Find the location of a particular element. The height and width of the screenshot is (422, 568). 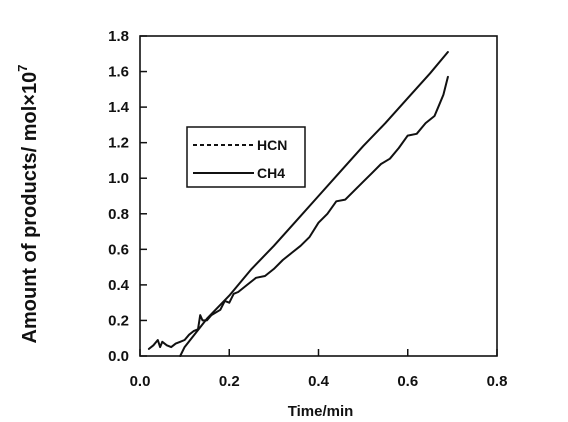

y-tick-label: 0.4 is located at coordinates (119, 285).